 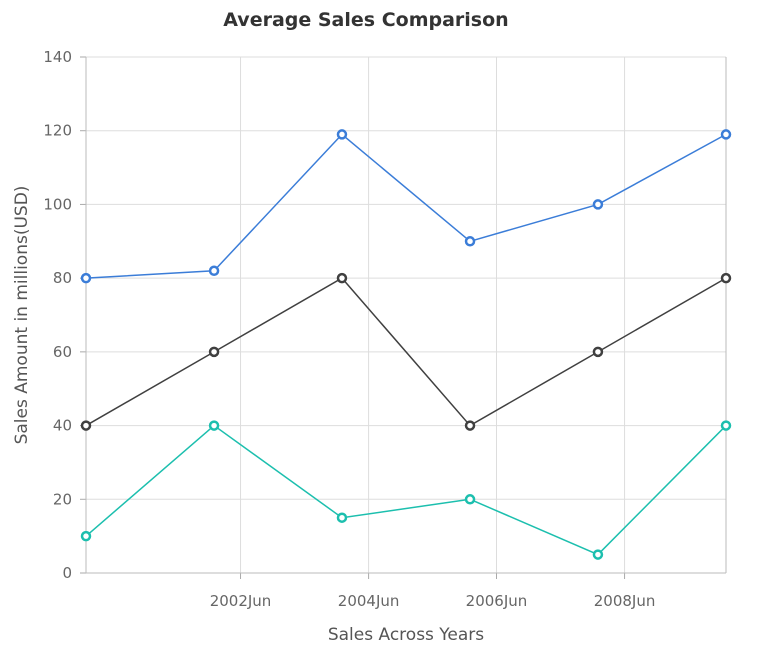 I want to click on y-axis-title: Sales Amount in millions(USD), so click(x=22, y=315).